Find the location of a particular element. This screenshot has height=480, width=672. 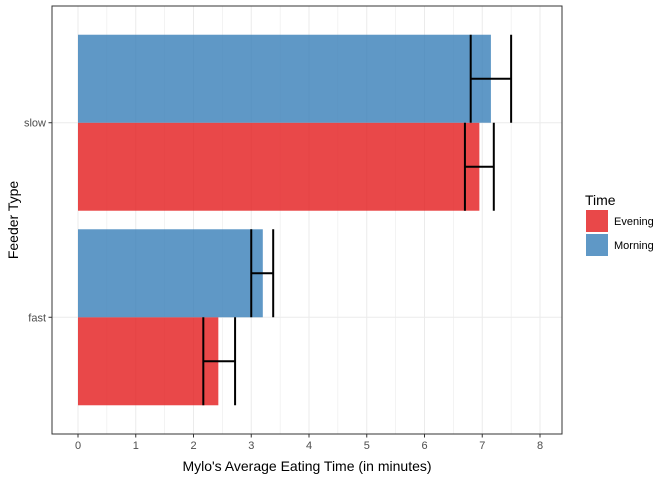

bar-evening-fast is located at coordinates (148, 361).